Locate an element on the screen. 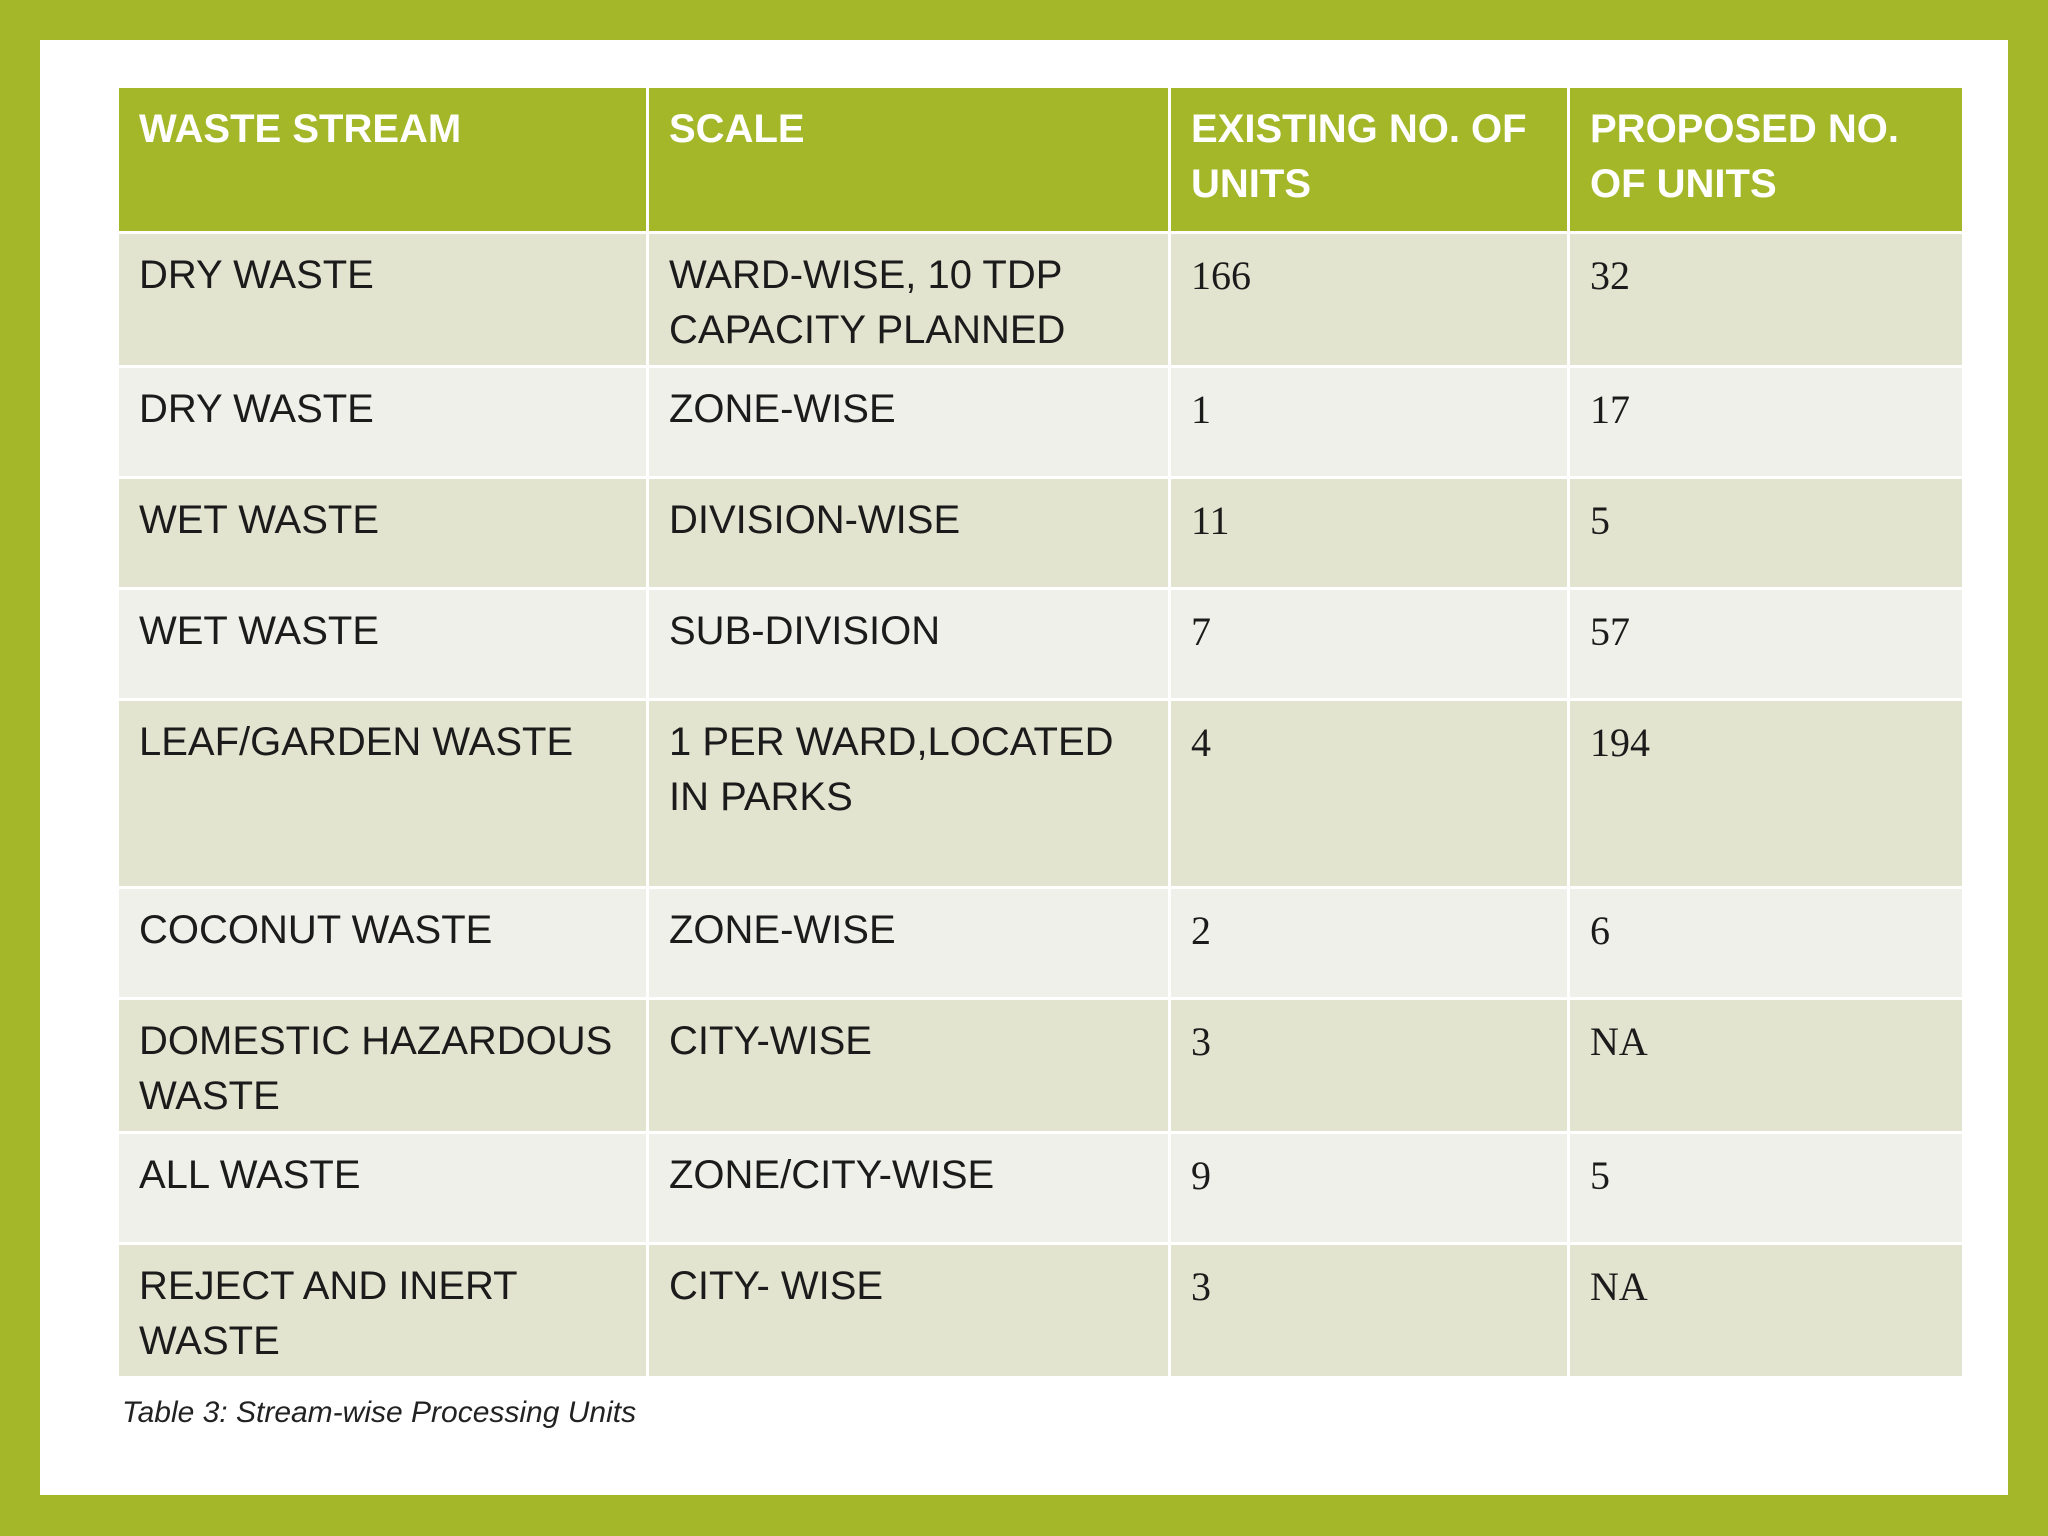 The height and width of the screenshot is (1536, 2048). cell-waste-stream: DOMESTIC HAZARDOUS WASTE is located at coordinates (382, 1065).